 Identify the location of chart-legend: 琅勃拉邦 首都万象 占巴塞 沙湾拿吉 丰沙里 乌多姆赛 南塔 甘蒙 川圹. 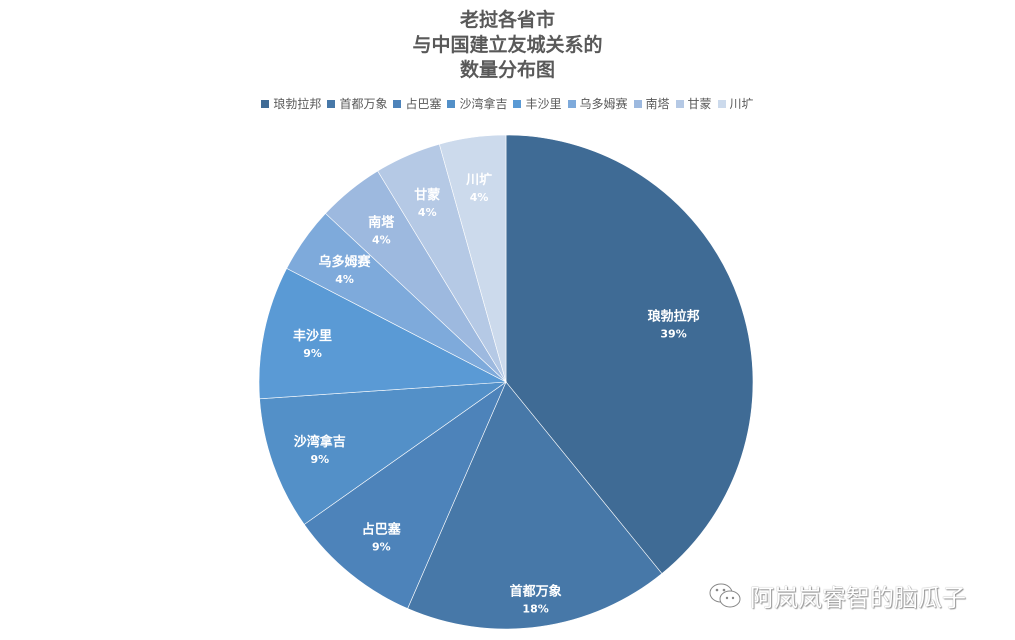
(507, 103).